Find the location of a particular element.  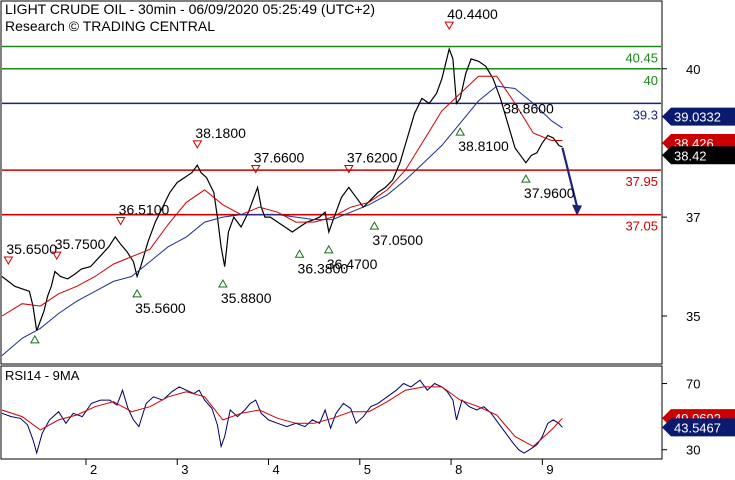

annotation-label-7: 36.3800 is located at coordinates (323, 268).